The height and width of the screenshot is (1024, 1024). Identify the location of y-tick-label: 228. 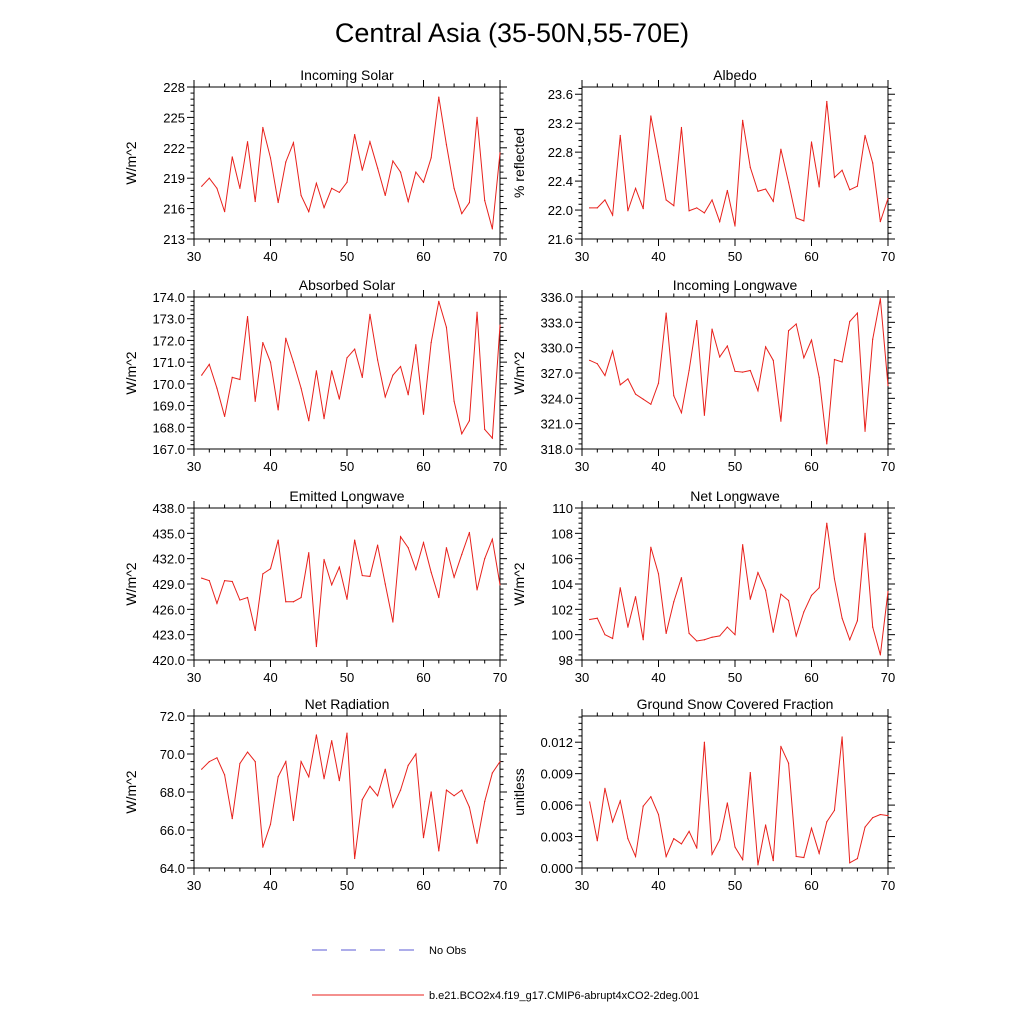
(174, 87).